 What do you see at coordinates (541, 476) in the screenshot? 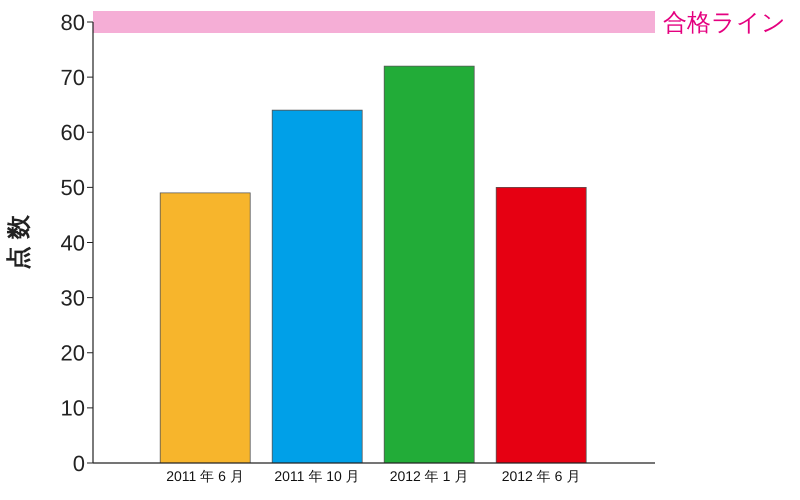
I see `x-tick-label: 2012 年 6 月` at bounding box center [541, 476].